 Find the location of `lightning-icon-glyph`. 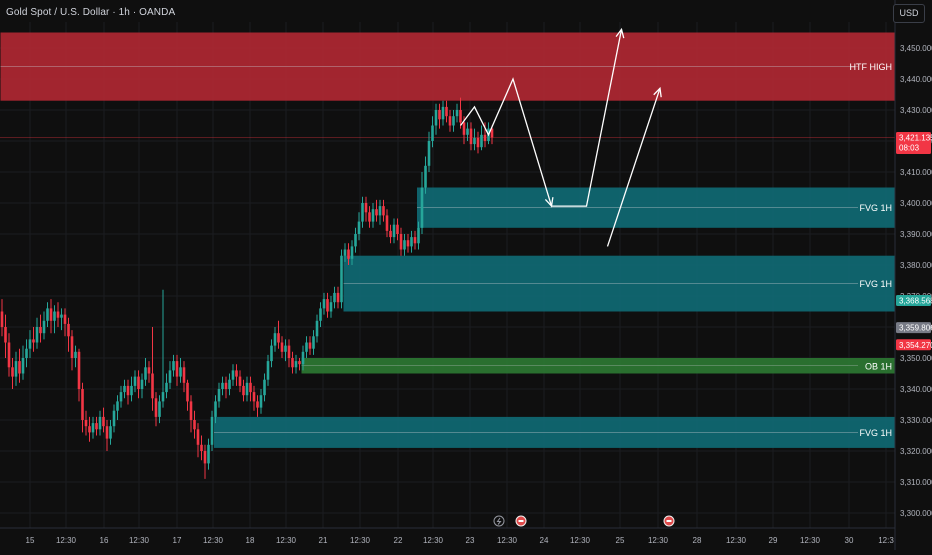

lightning-icon-glyph is located at coordinates (499, 521).